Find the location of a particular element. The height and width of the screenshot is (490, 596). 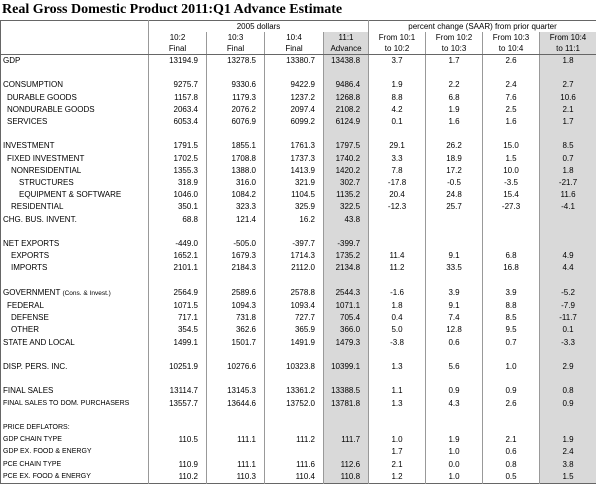

percent-change: 18.9 is located at coordinates (454, 158).